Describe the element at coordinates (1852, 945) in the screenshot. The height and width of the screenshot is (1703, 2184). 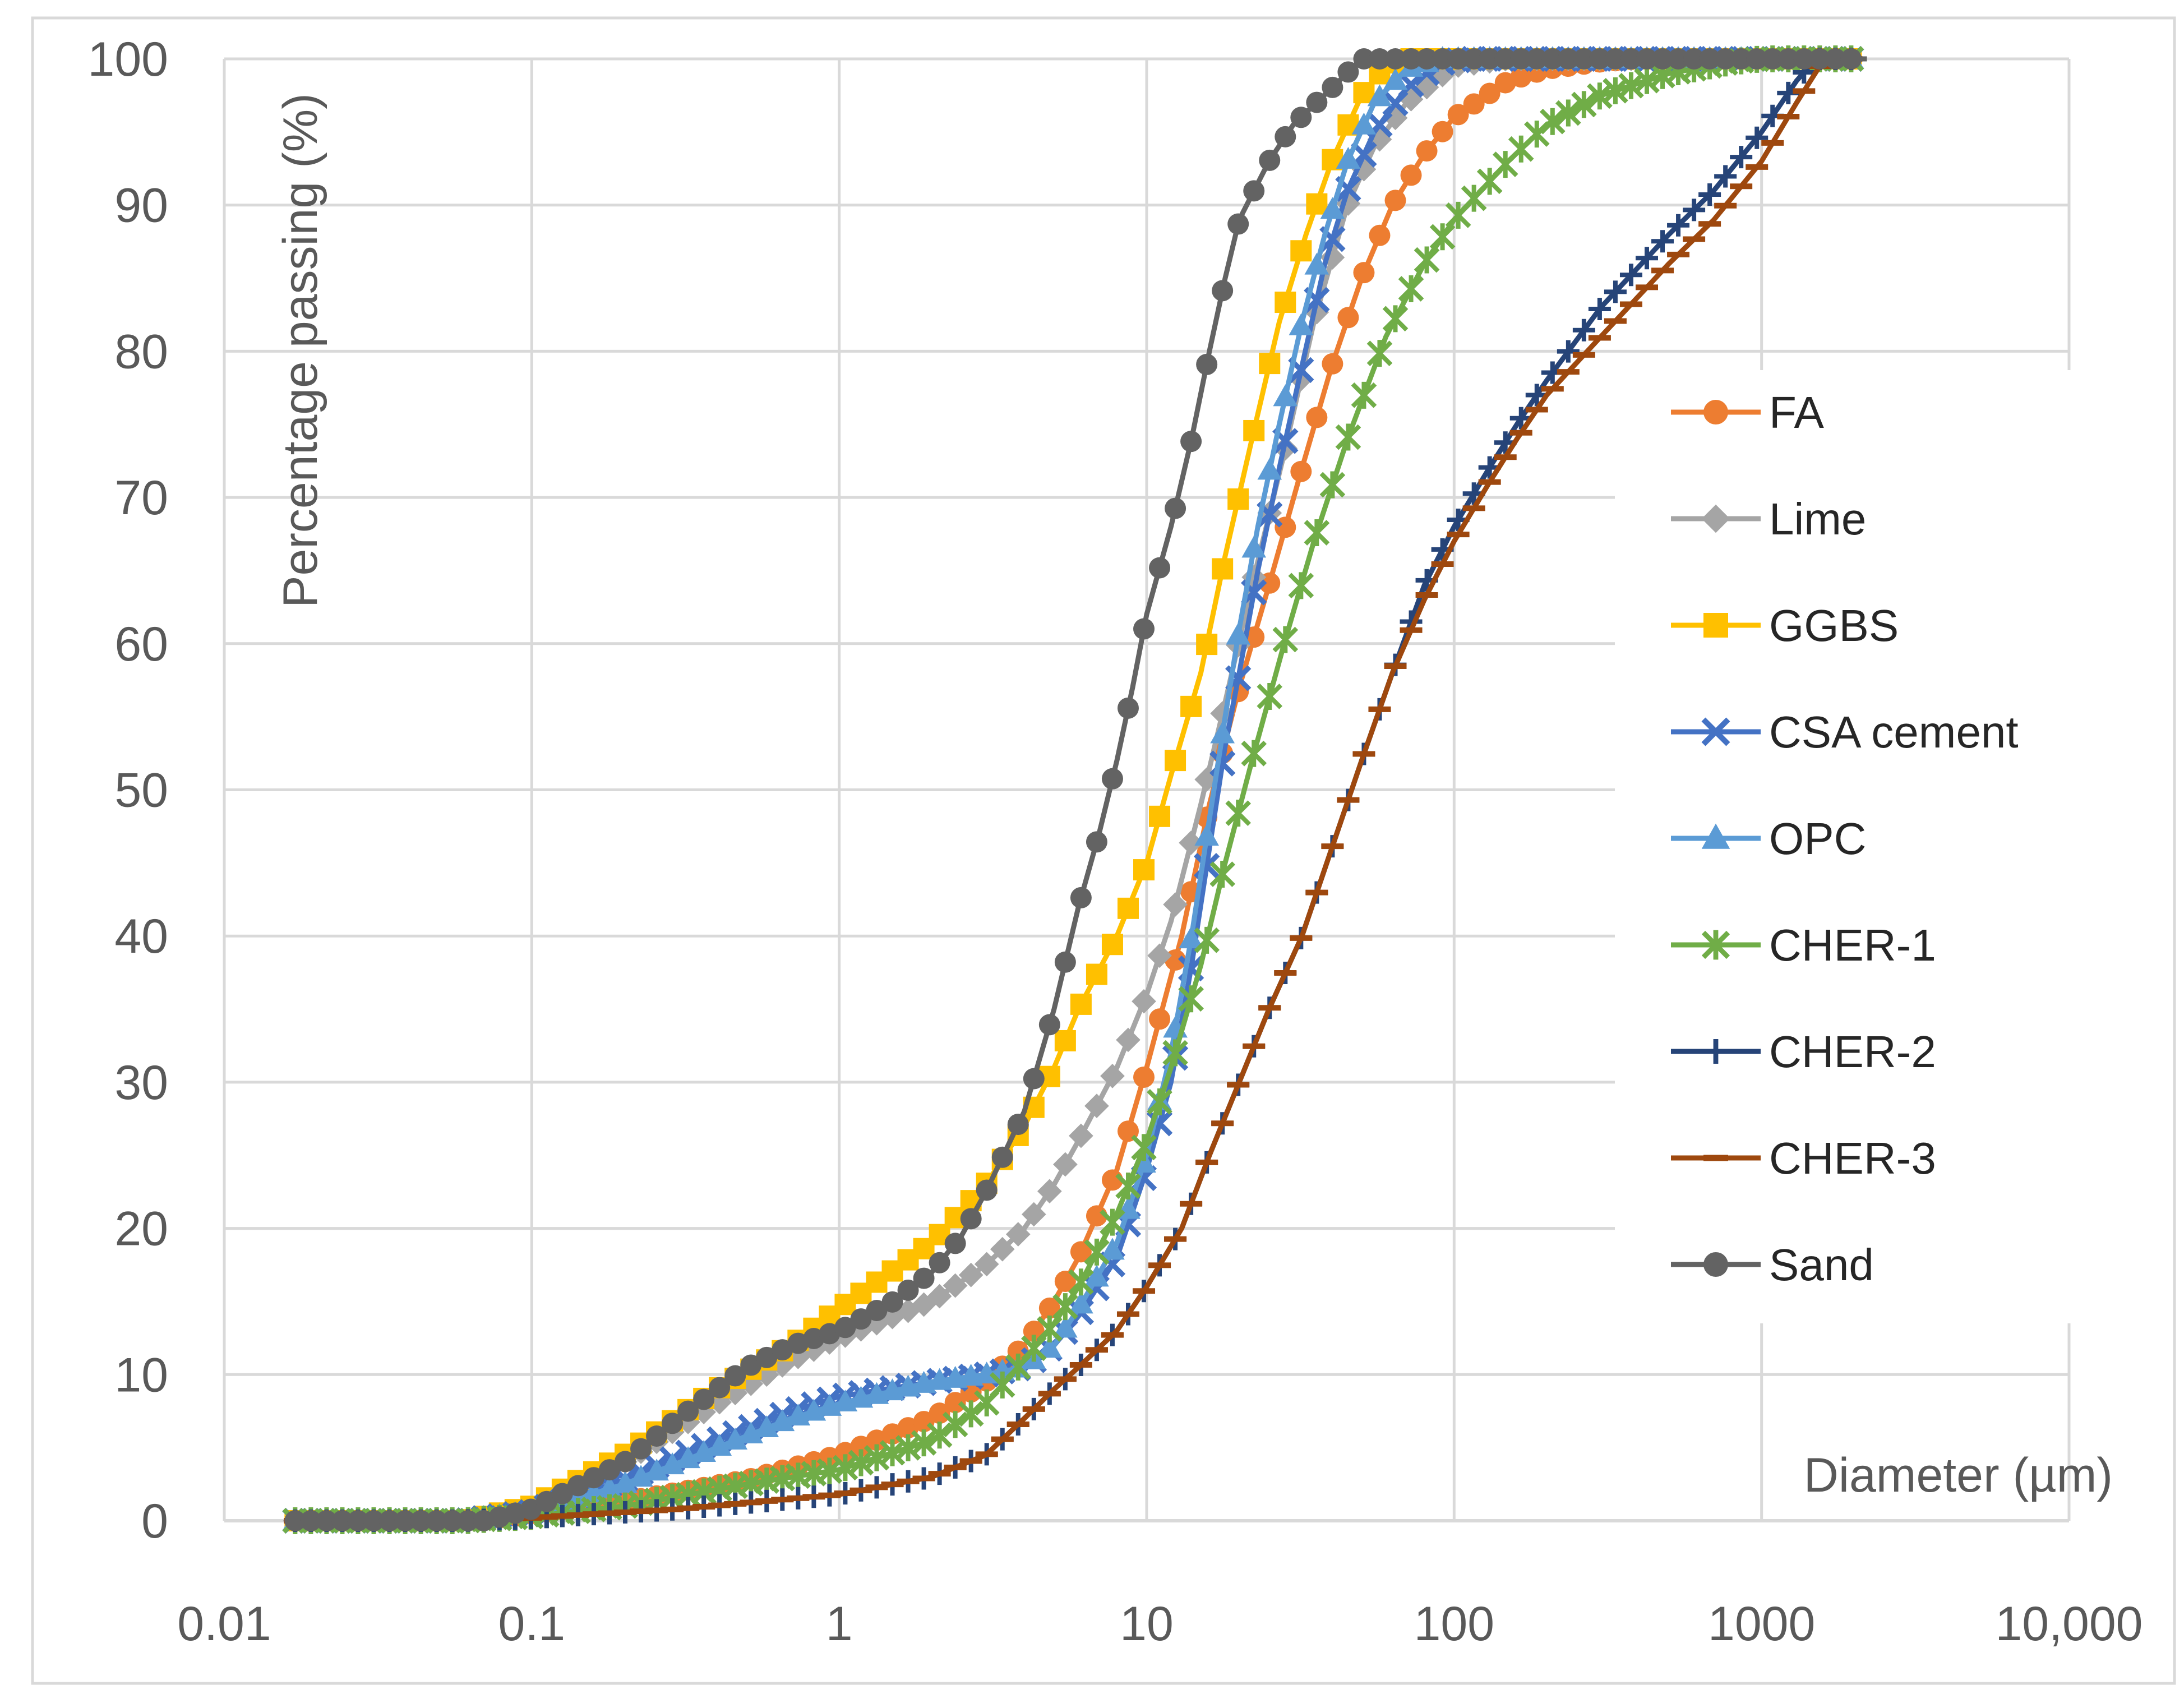
I see `legend-label: CHER-1` at that location.